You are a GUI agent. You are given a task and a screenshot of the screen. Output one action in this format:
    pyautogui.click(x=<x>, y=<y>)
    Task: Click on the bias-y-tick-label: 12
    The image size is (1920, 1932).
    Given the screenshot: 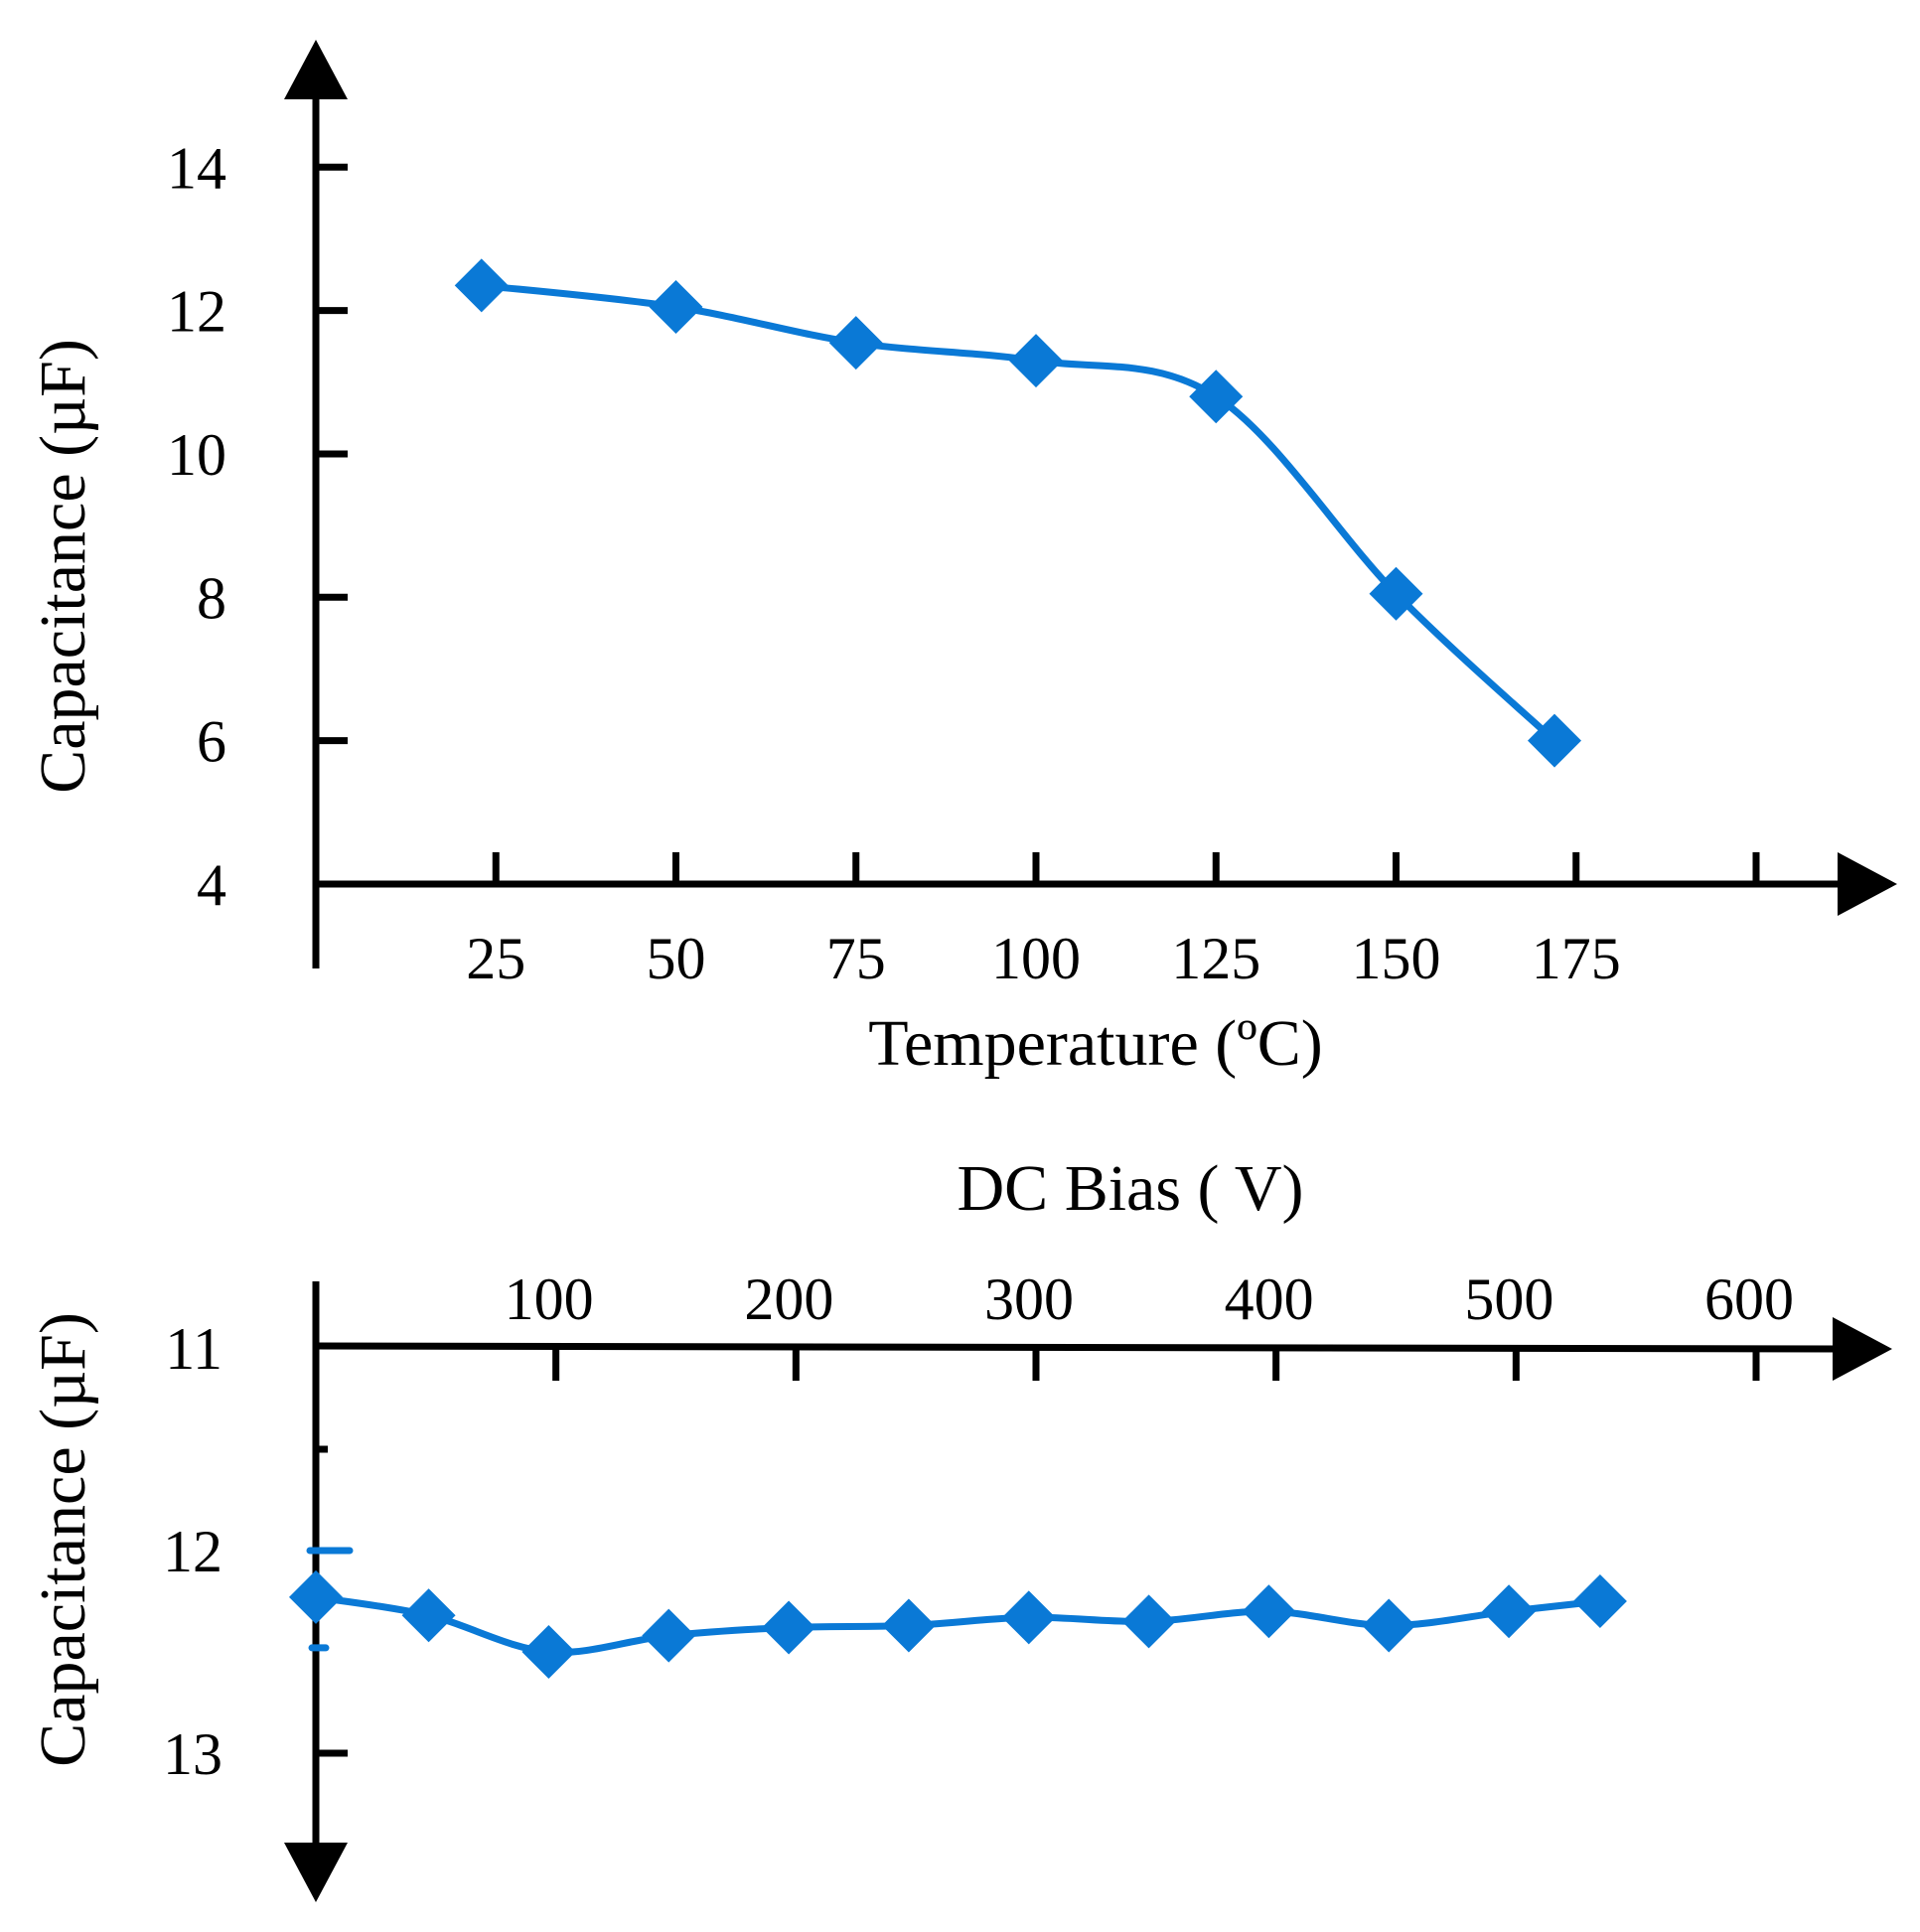 What is the action you would take?
    pyautogui.click(x=192, y=1551)
    